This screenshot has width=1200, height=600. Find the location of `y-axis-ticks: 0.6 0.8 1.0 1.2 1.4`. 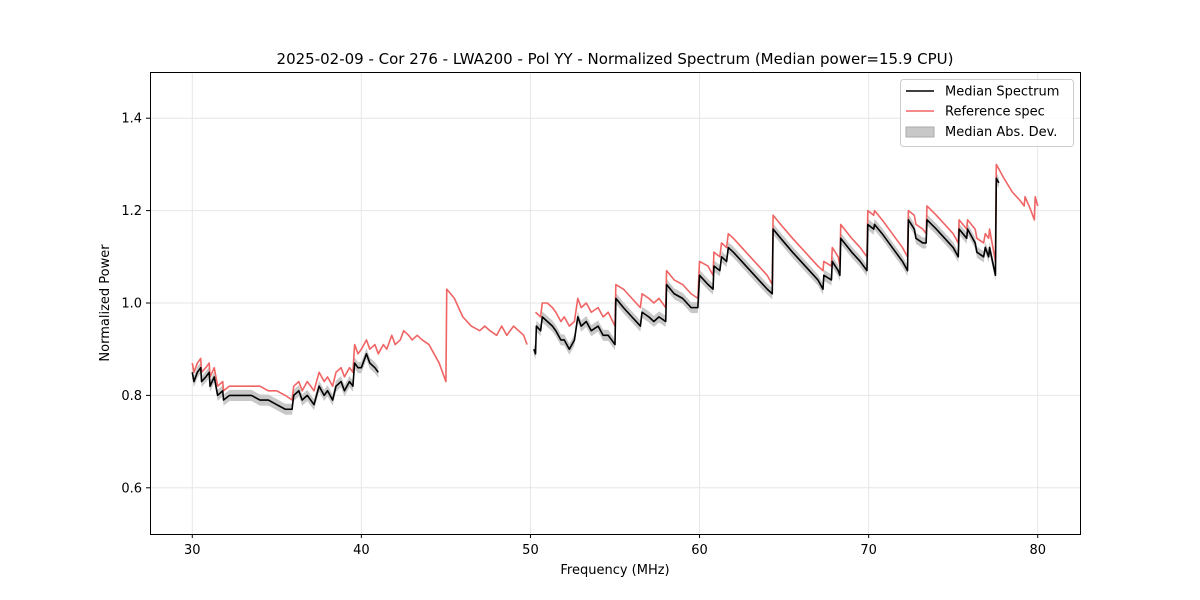

y-axis-ticks: 0.6 0.8 1.0 1.2 1.4 is located at coordinates (135, 304).